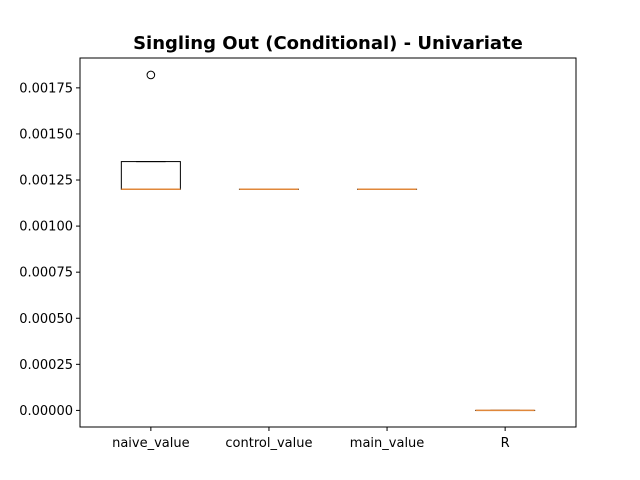 The height and width of the screenshot is (480, 640). What do you see at coordinates (387, 443) in the screenshot?
I see `x-tick-label: main_value` at bounding box center [387, 443].